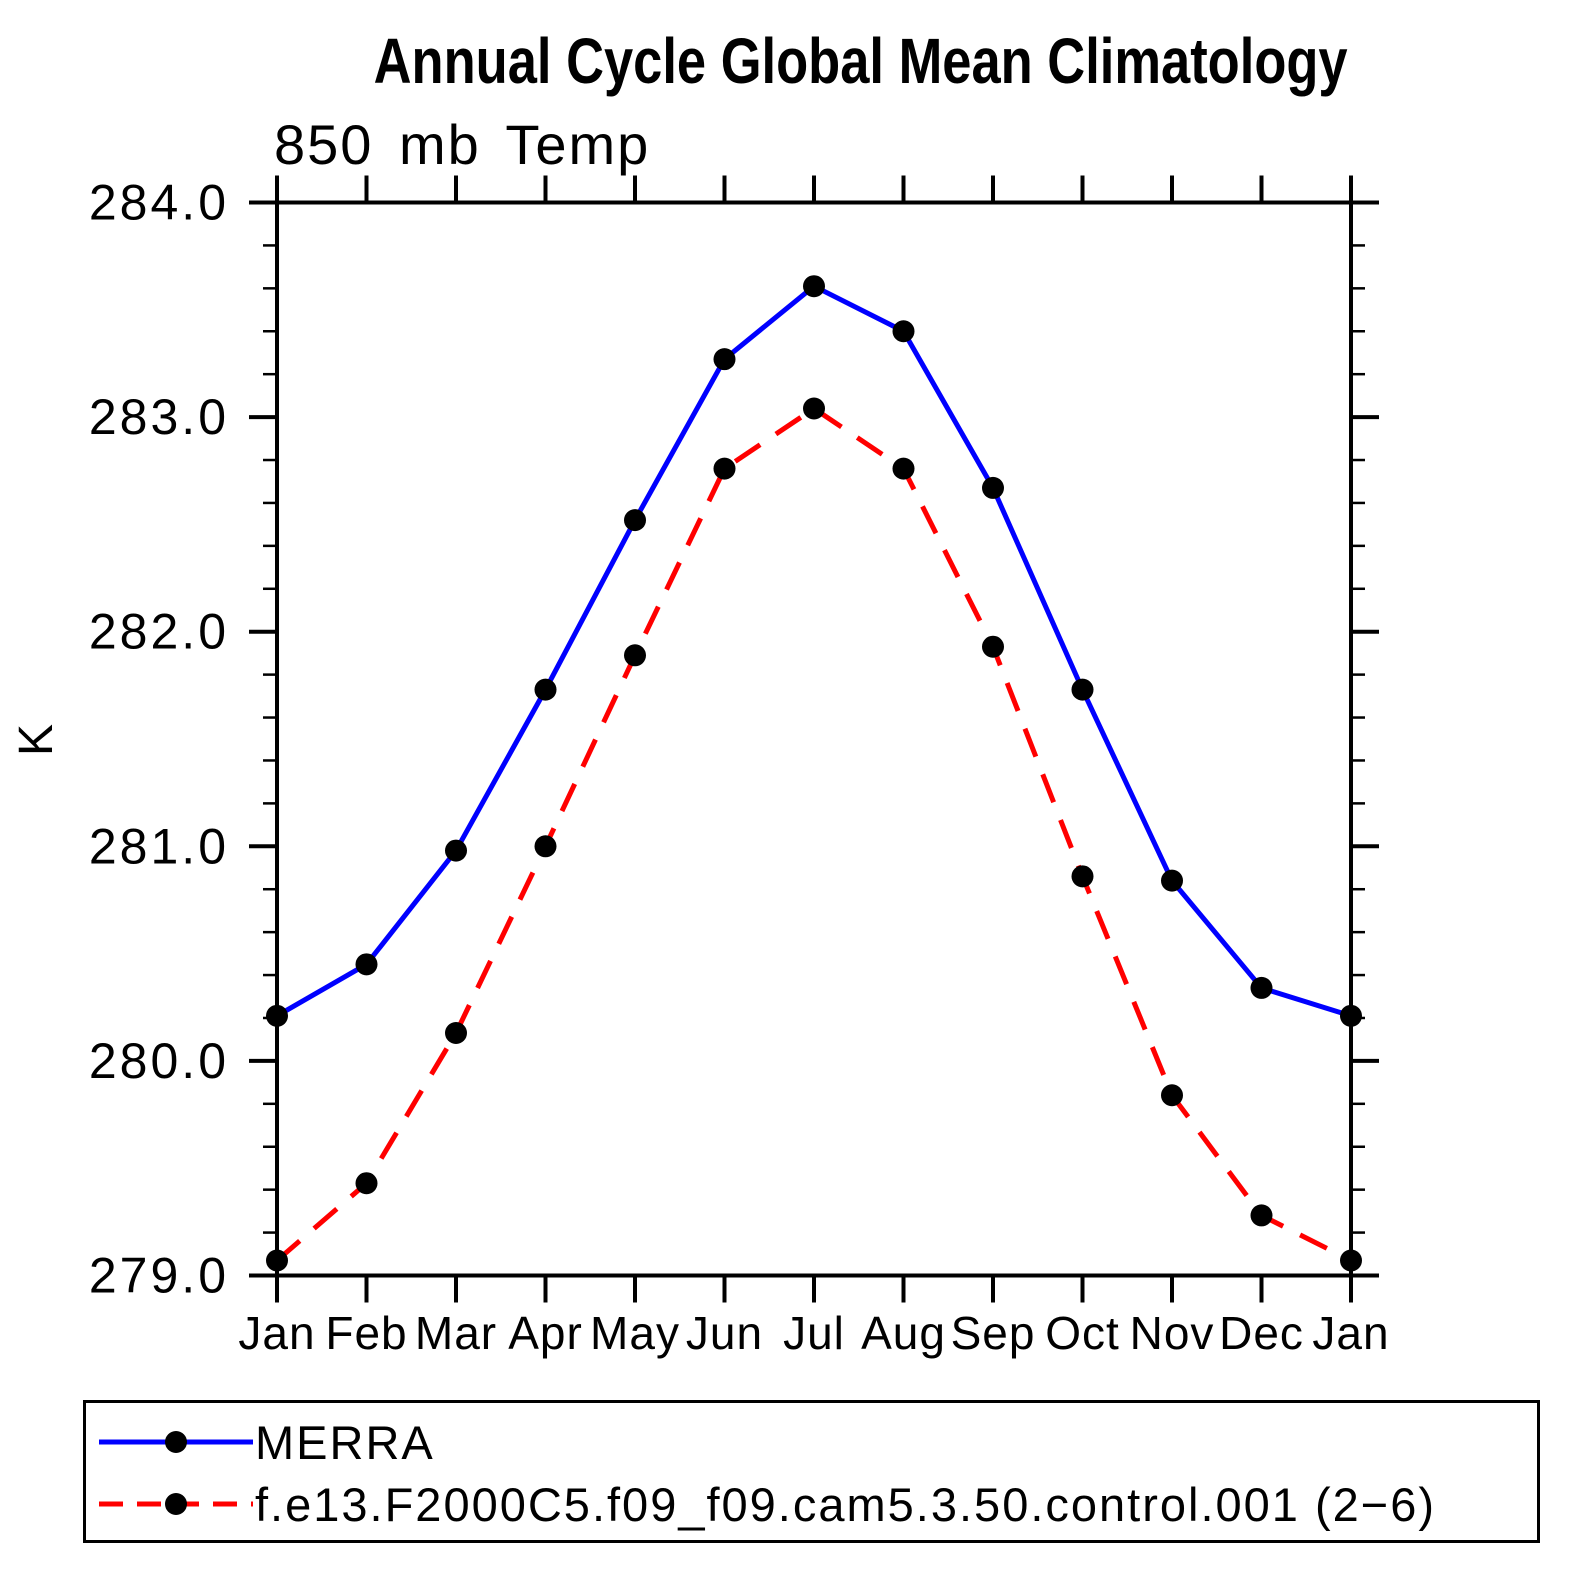 The height and width of the screenshot is (1580, 1580). I want to click on x-tick-label: Sep, so click(993, 1333).